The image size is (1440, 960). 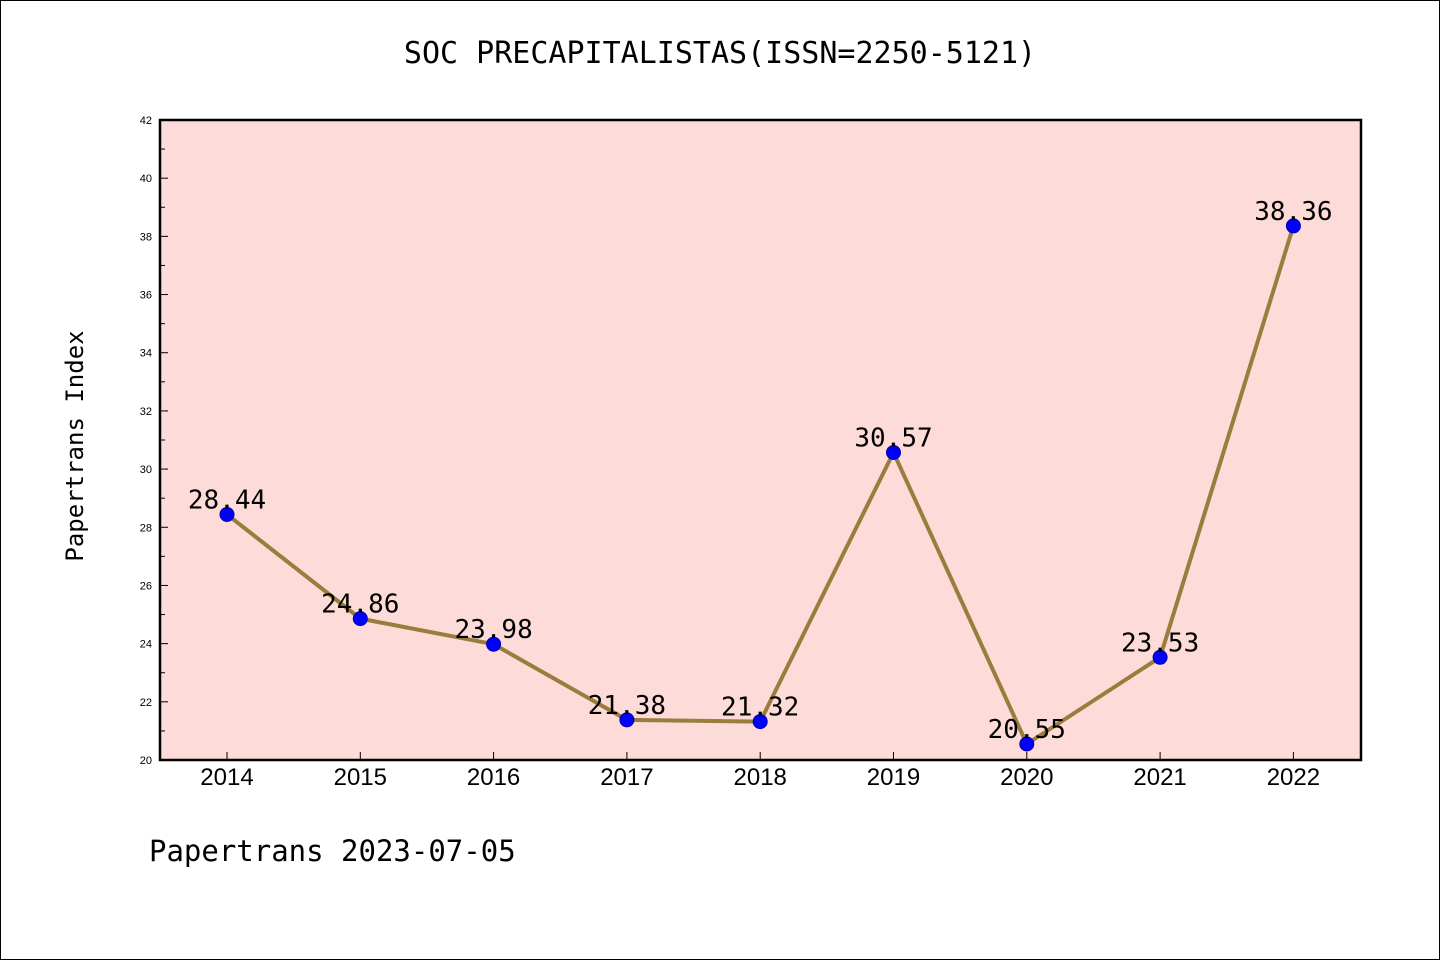 I want to click on y-tick-label: 38, so click(x=146, y=237).